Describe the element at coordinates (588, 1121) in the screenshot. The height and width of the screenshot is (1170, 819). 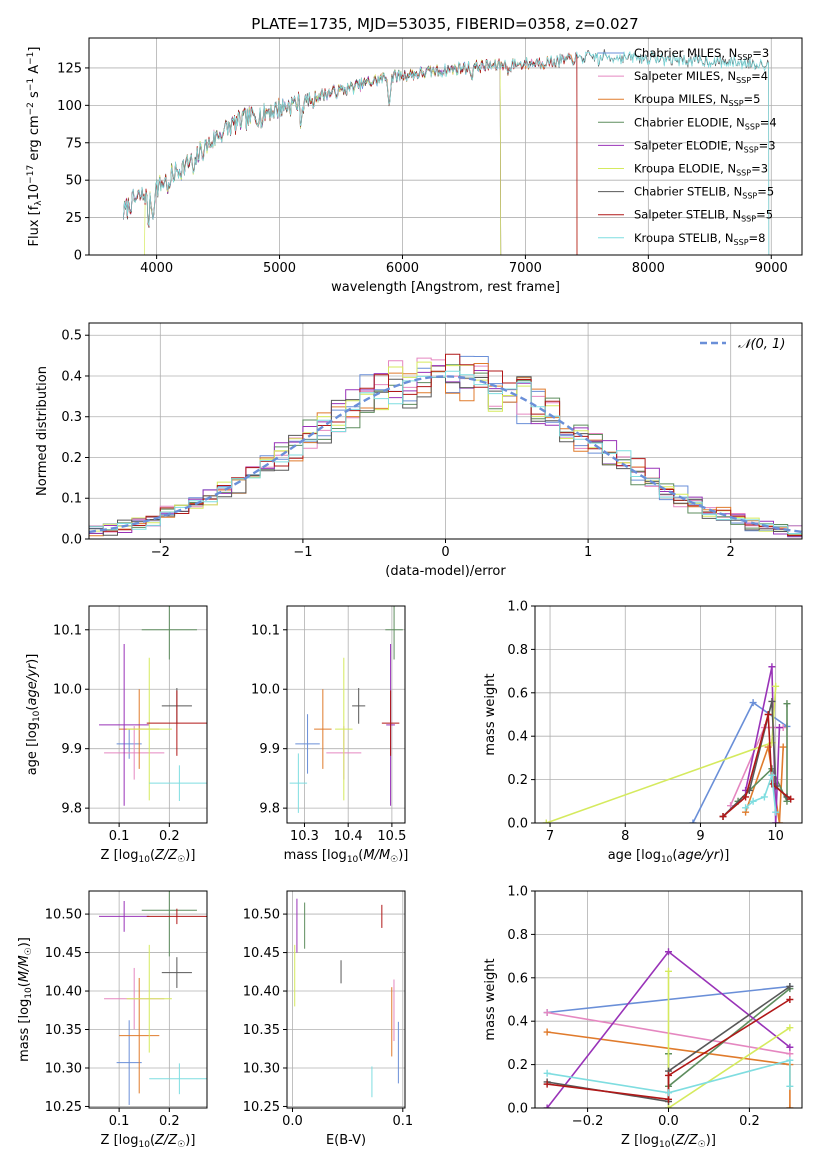
I see `x-tick-label: −0.2` at that location.